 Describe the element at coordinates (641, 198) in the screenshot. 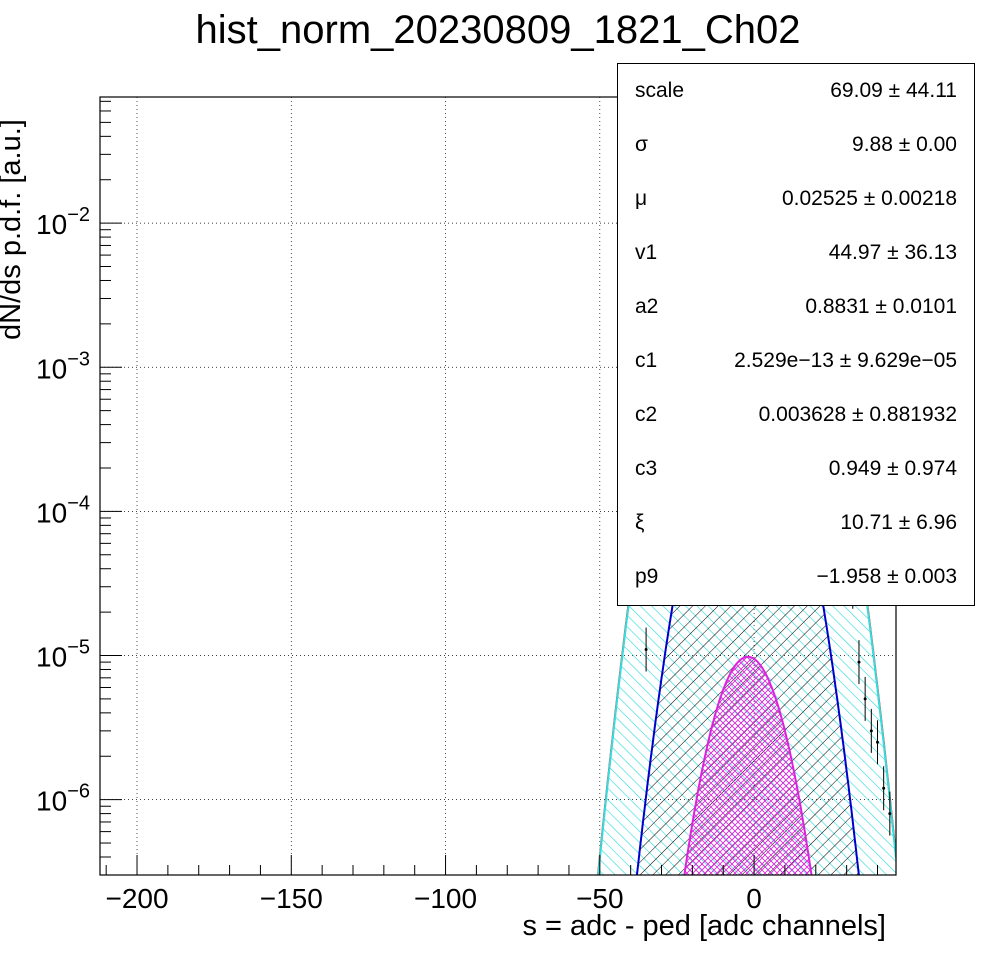

I see `stat-name: μ` at that location.